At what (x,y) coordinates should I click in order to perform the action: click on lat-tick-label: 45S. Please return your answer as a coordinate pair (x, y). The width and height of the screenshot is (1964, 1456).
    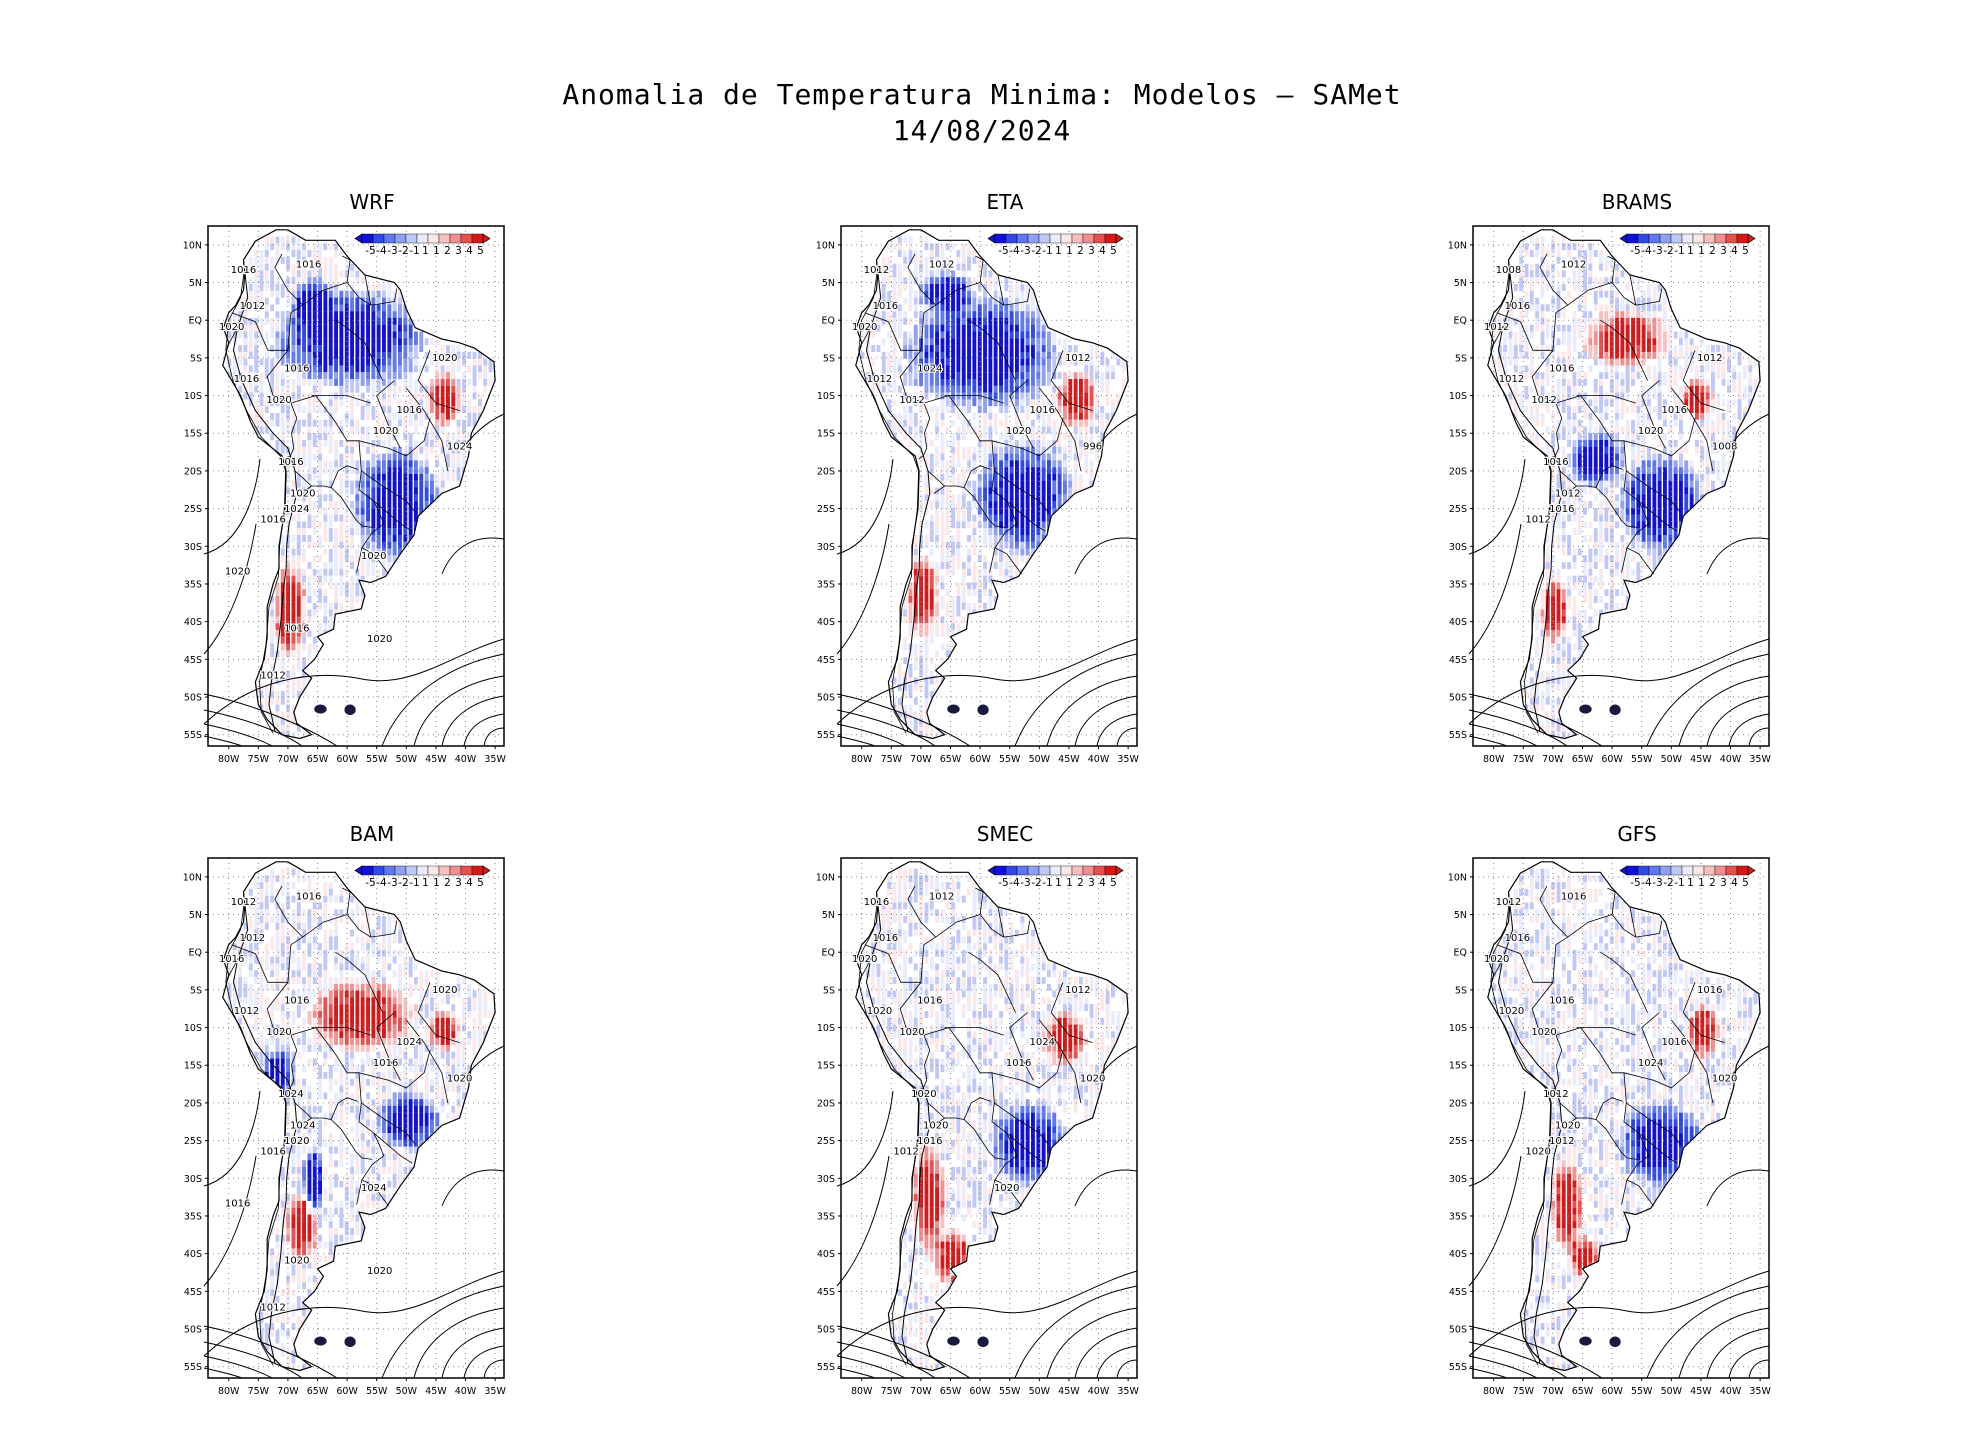
    Looking at the image, I should click on (1458, 660).